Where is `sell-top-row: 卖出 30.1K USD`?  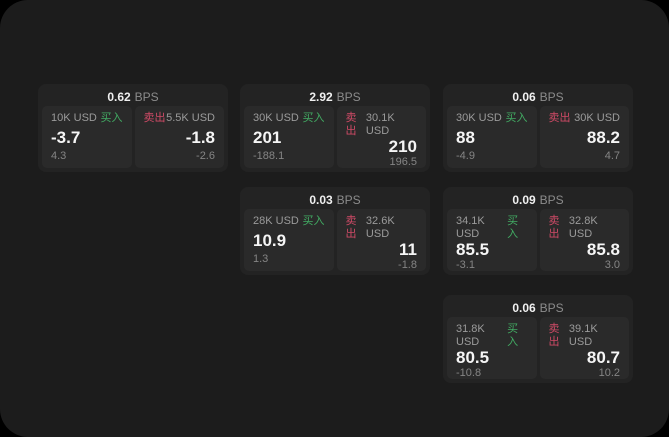
sell-top-row: 卖出 30.1K USD is located at coordinates (382, 125).